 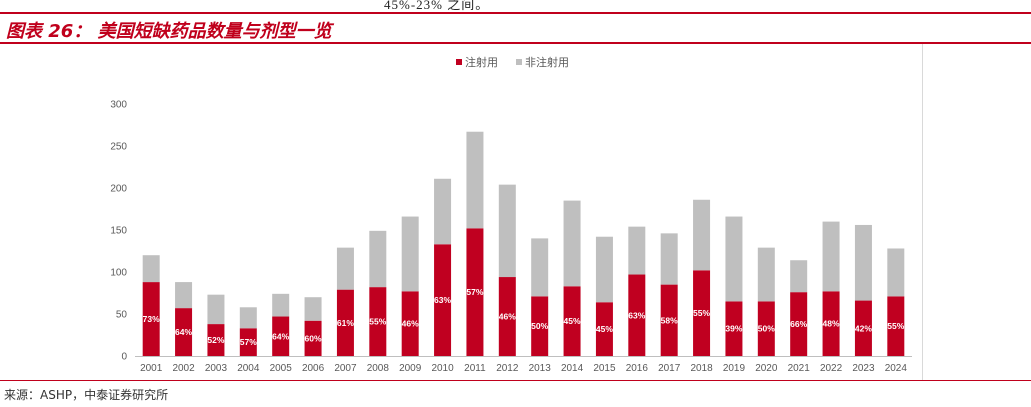 I want to click on bar-data-label: 48%, so click(x=831, y=324).